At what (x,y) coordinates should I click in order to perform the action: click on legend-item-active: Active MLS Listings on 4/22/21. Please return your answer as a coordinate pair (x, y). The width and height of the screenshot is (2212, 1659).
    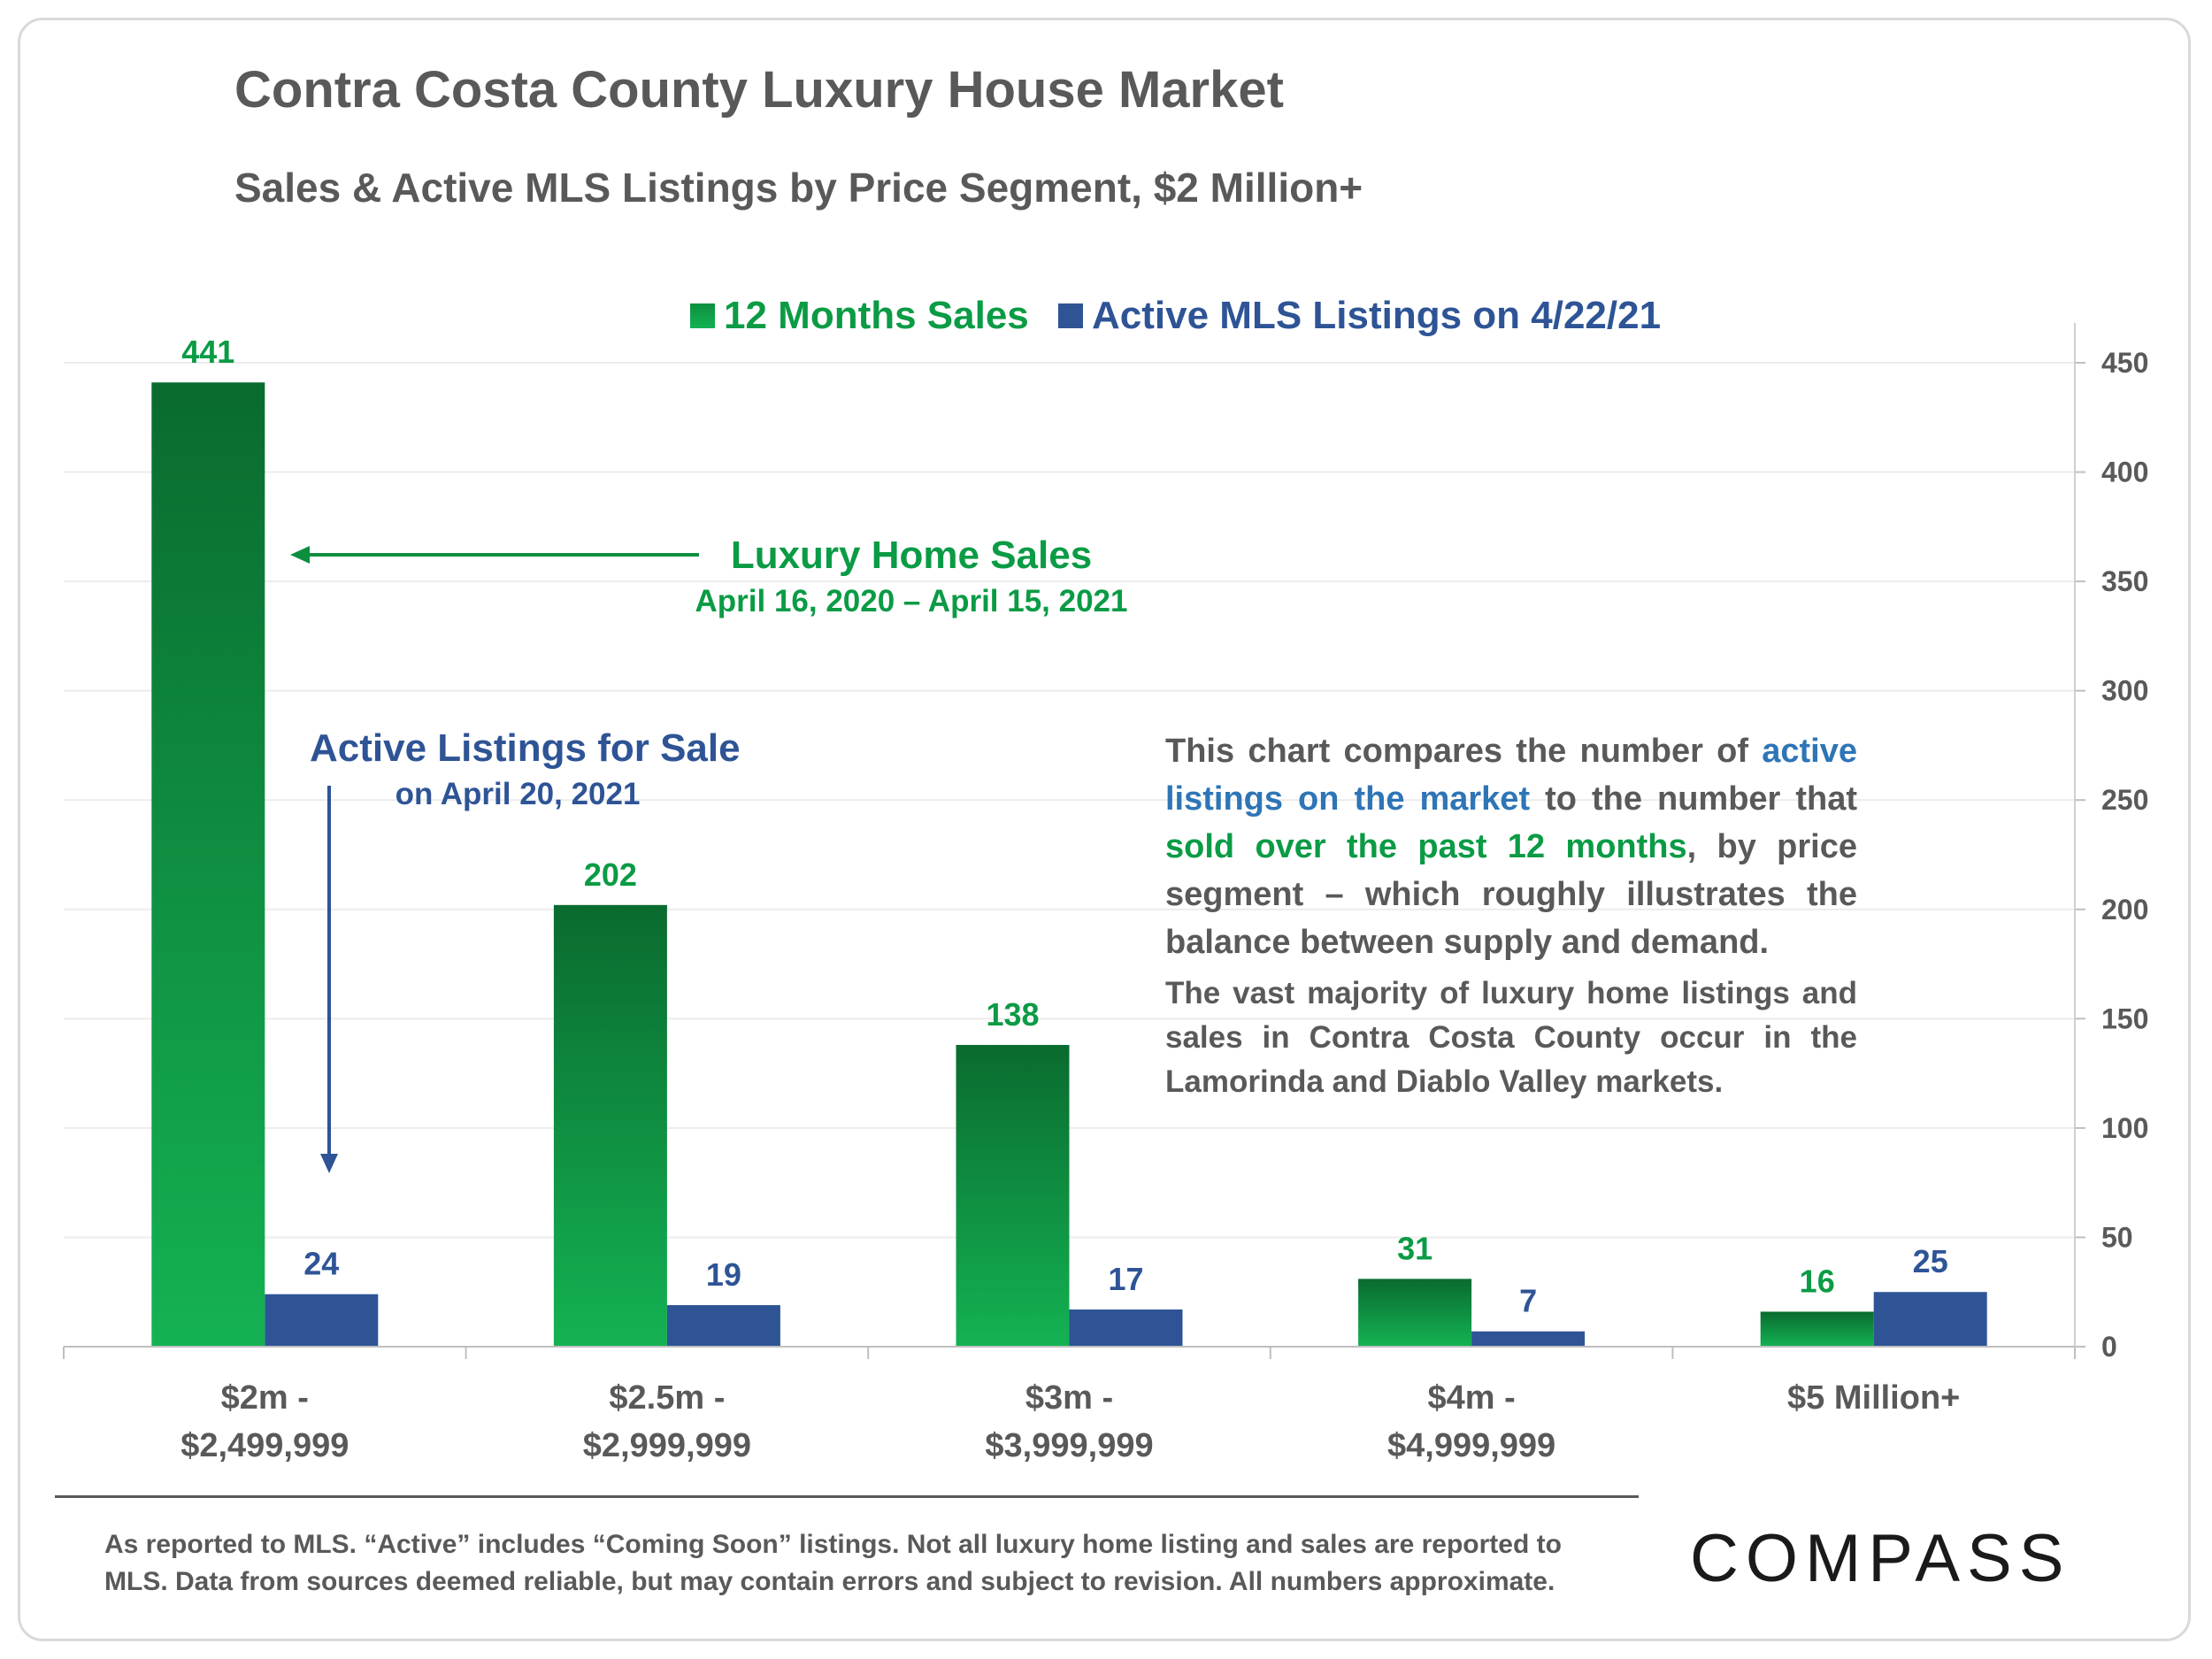
    Looking at the image, I should click on (1360, 316).